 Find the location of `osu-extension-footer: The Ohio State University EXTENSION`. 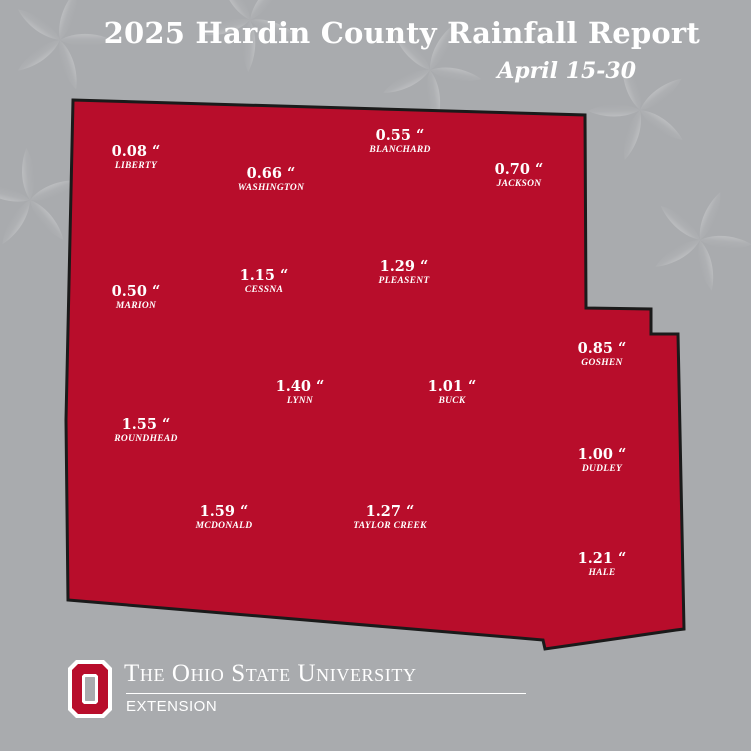

osu-extension-footer: The Ohio State University EXTENSION is located at coordinates (294, 689).